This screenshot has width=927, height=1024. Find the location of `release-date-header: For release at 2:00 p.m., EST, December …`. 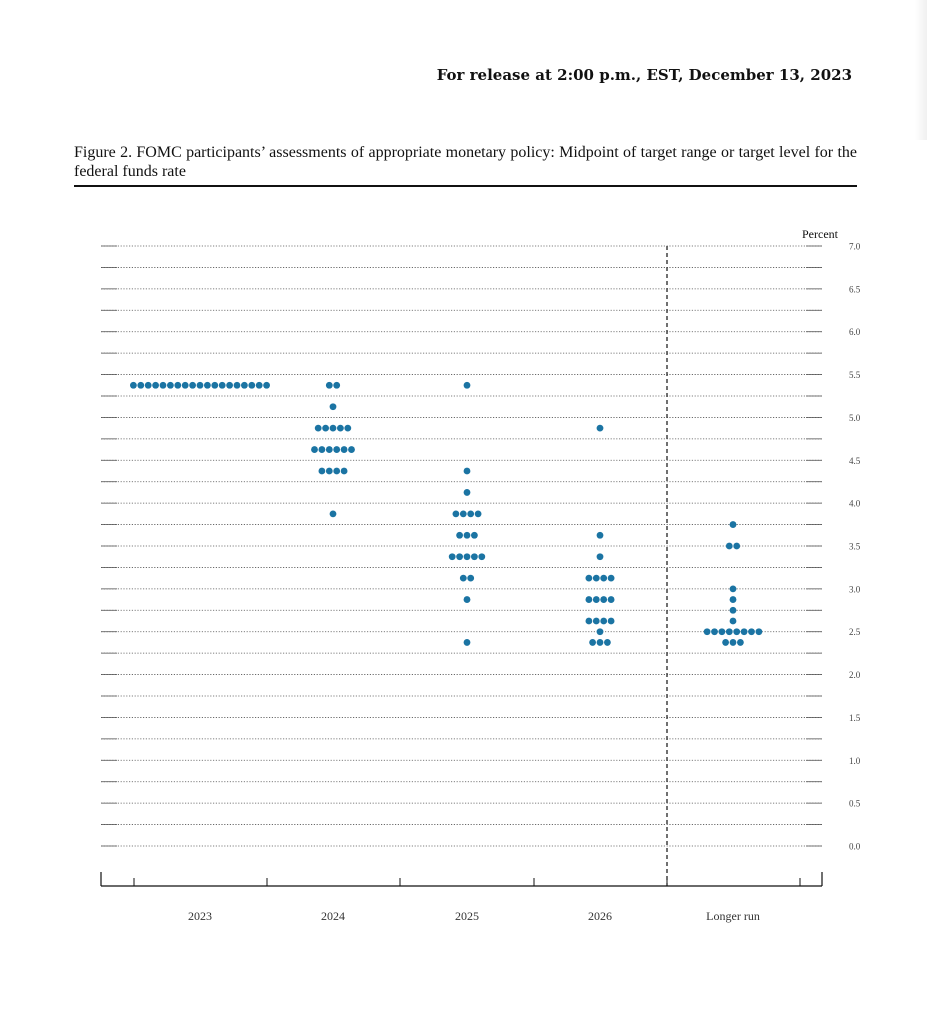

release-date-header: For release at 2:00 p.m., EST, December … is located at coordinates (644, 75).